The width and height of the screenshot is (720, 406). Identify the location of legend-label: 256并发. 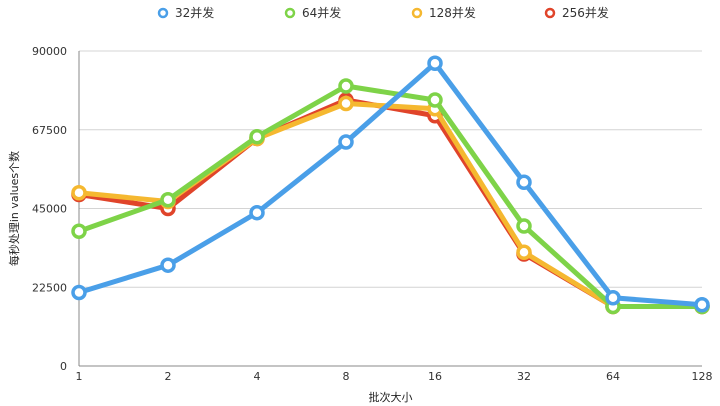
(585, 12).